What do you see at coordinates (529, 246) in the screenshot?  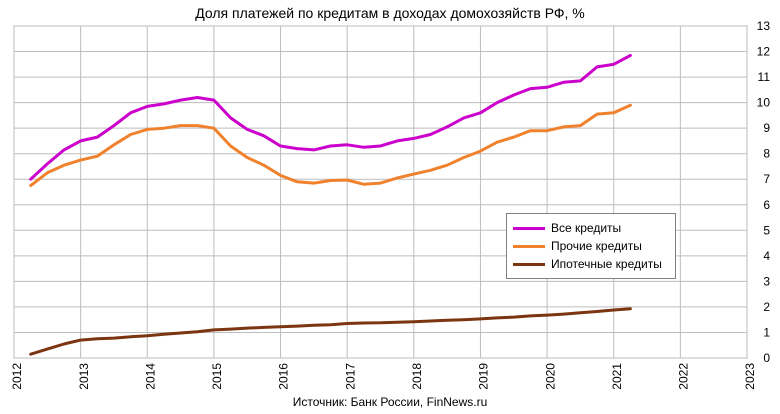 I see `legend-swatch-other-credits` at bounding box center [529, 246].